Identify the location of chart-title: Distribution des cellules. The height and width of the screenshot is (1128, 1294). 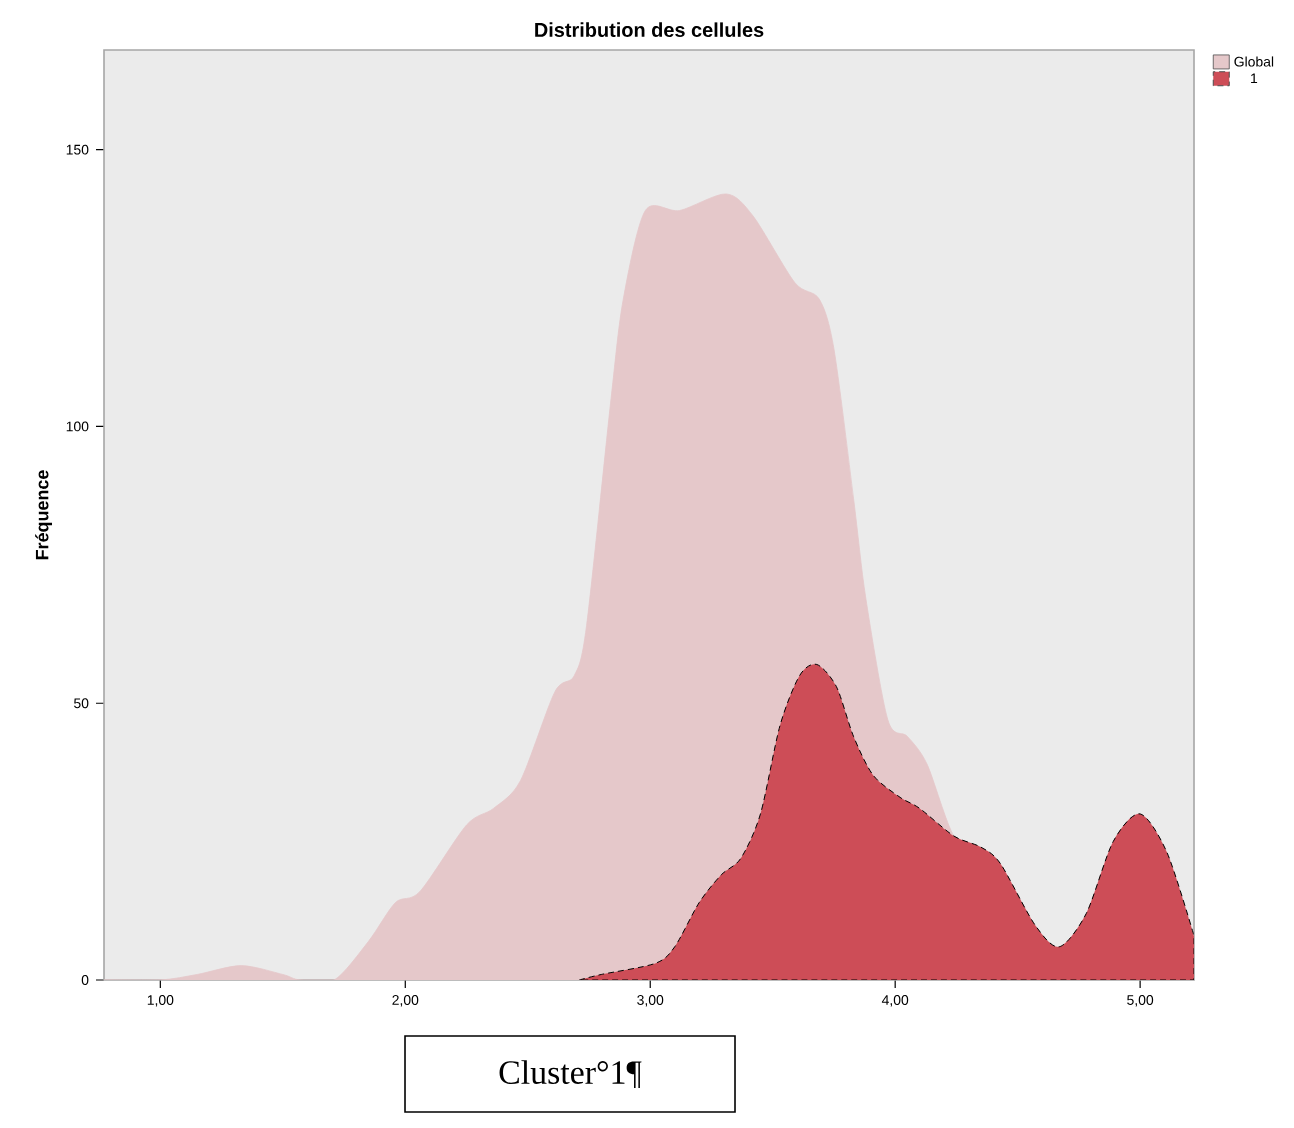
(649, 29).